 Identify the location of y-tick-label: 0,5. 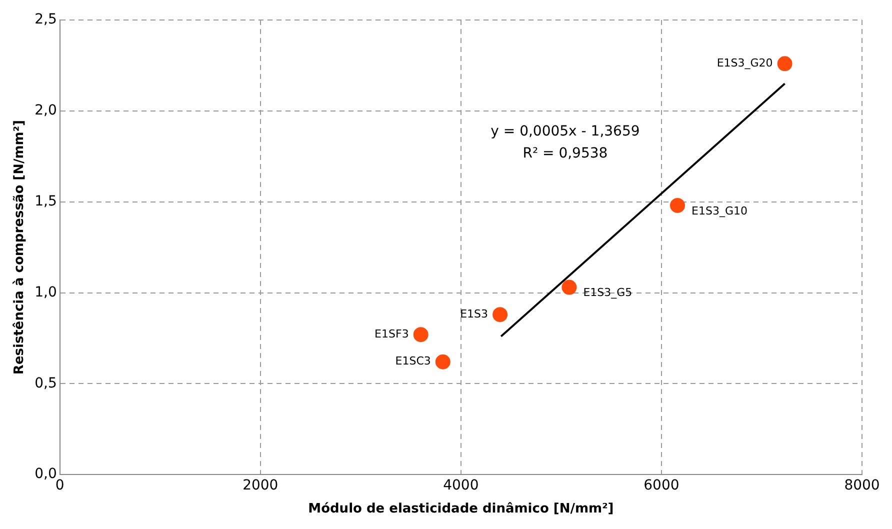
(45, 383).